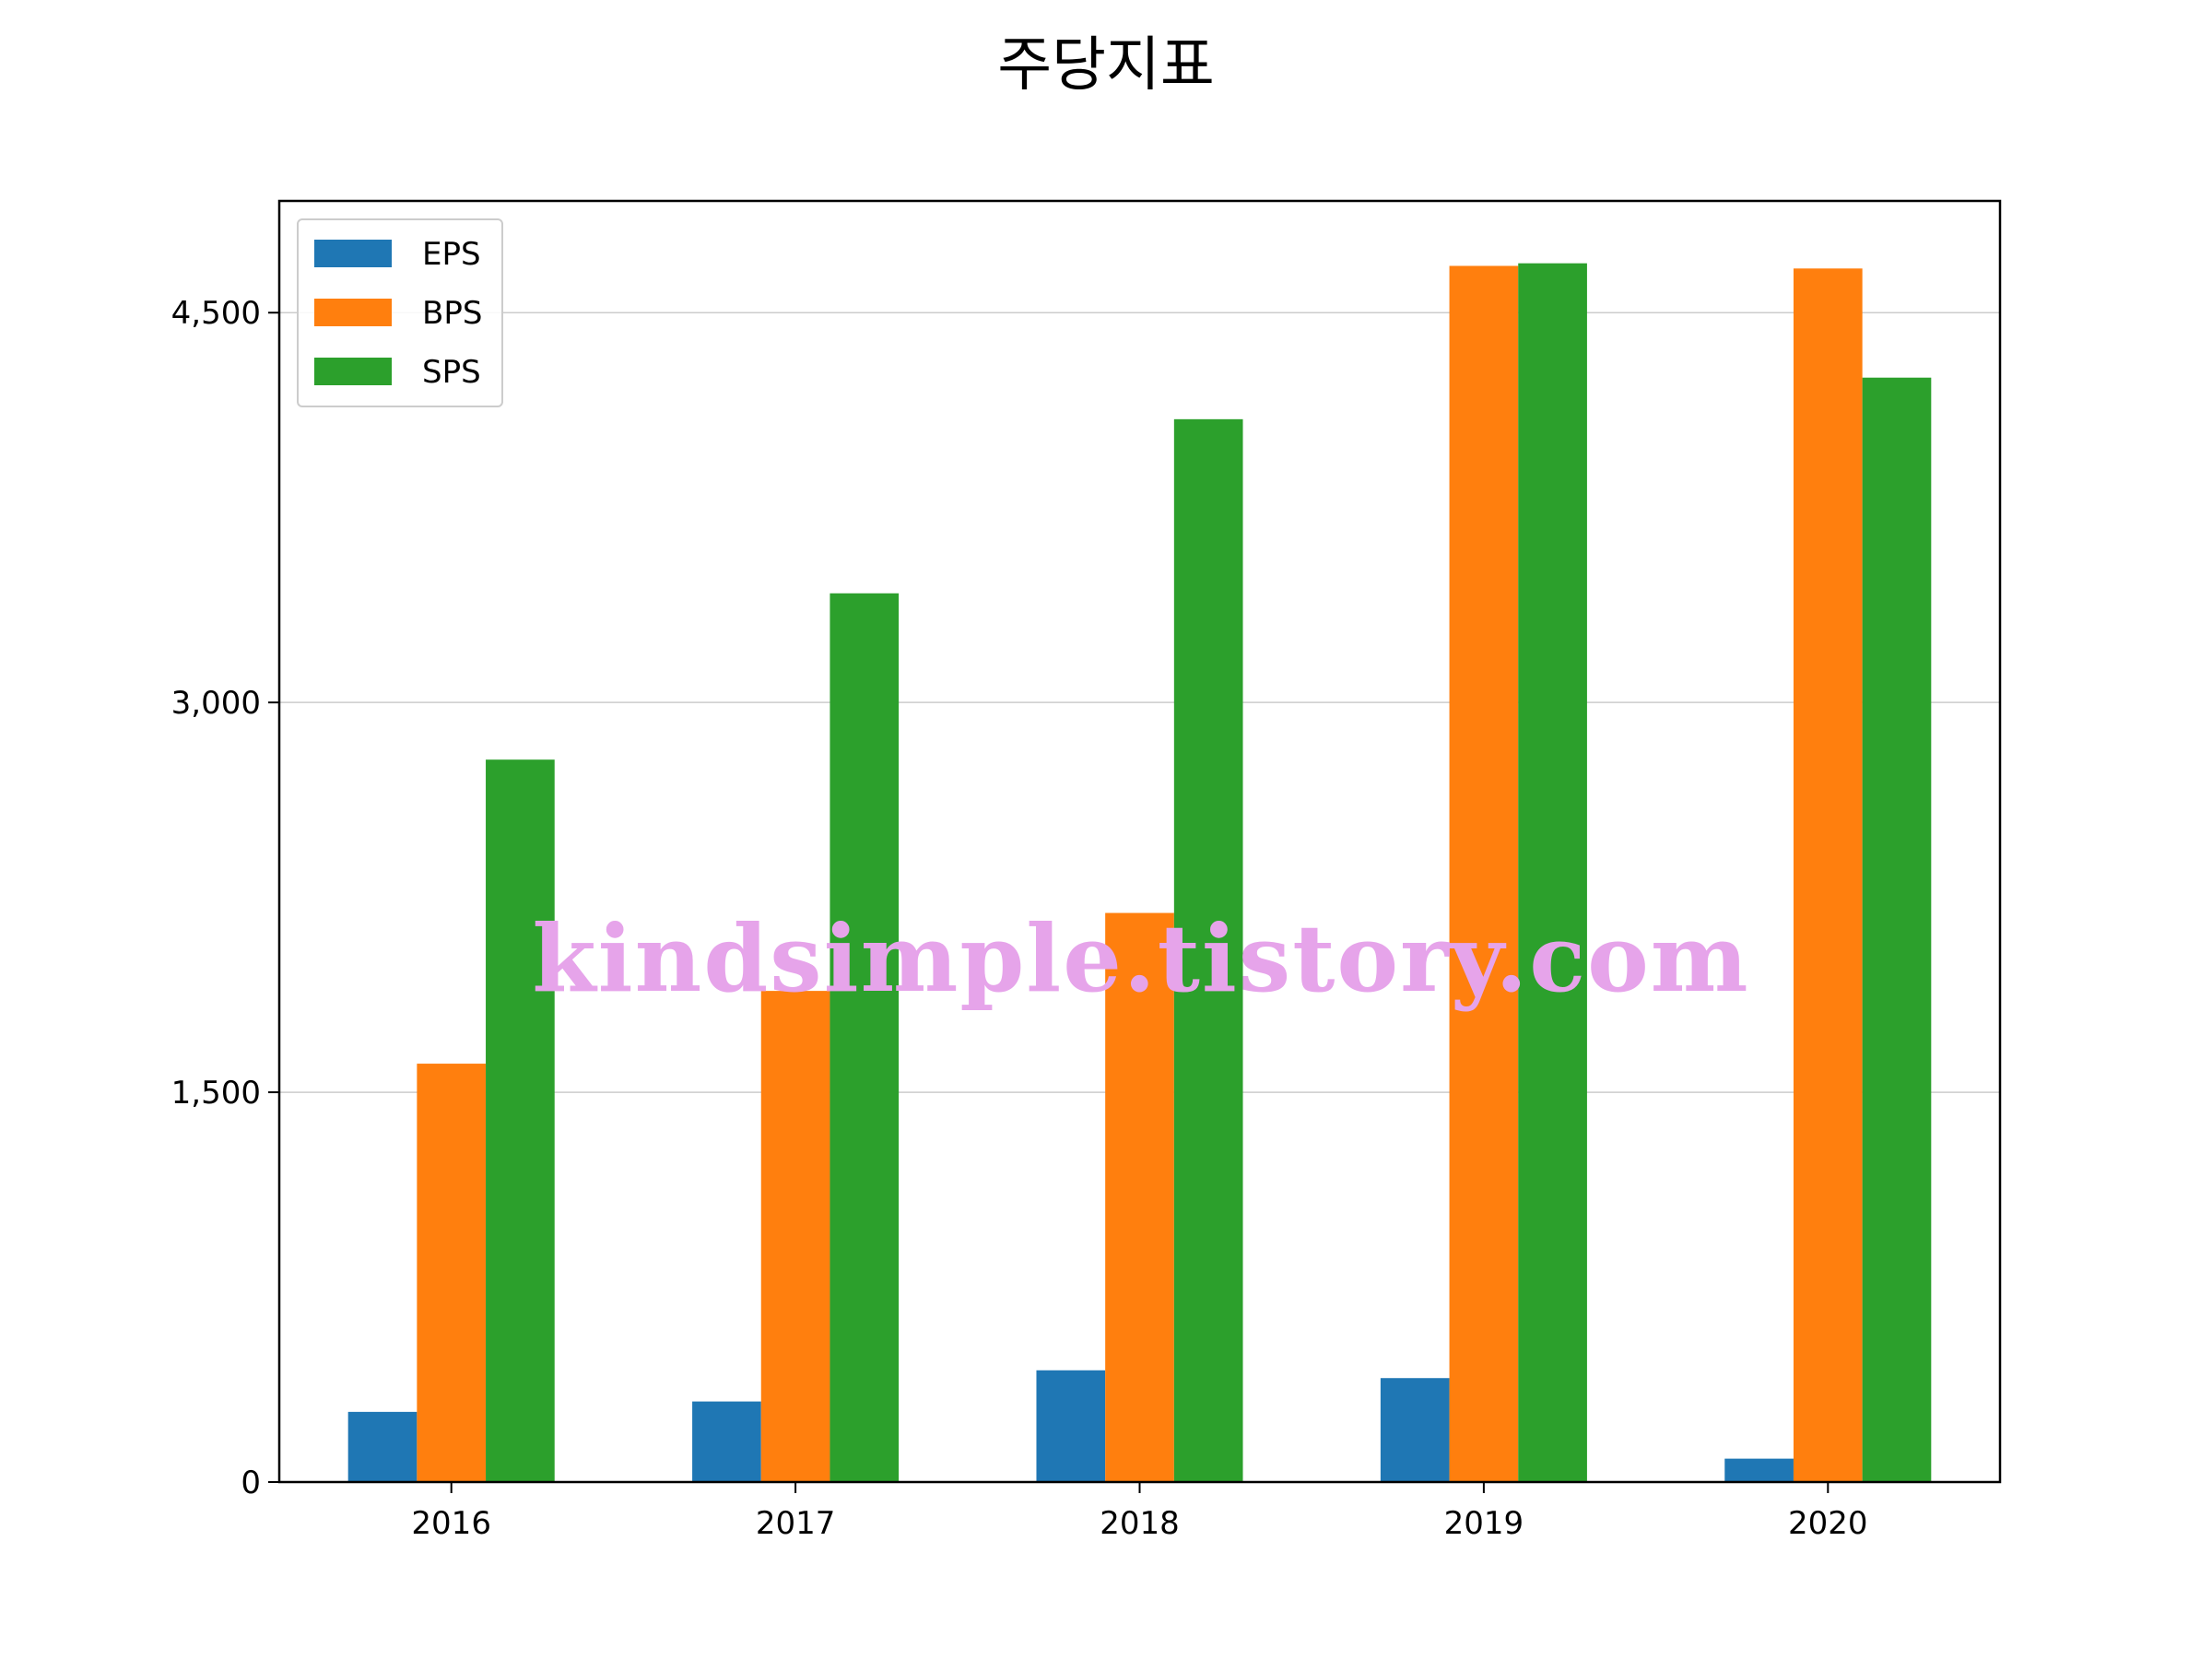 The image size is (2212, 1659). Describe the element at coordinates (1828, 875) in the screenshot. I see `bar-bps-2020` at that location.